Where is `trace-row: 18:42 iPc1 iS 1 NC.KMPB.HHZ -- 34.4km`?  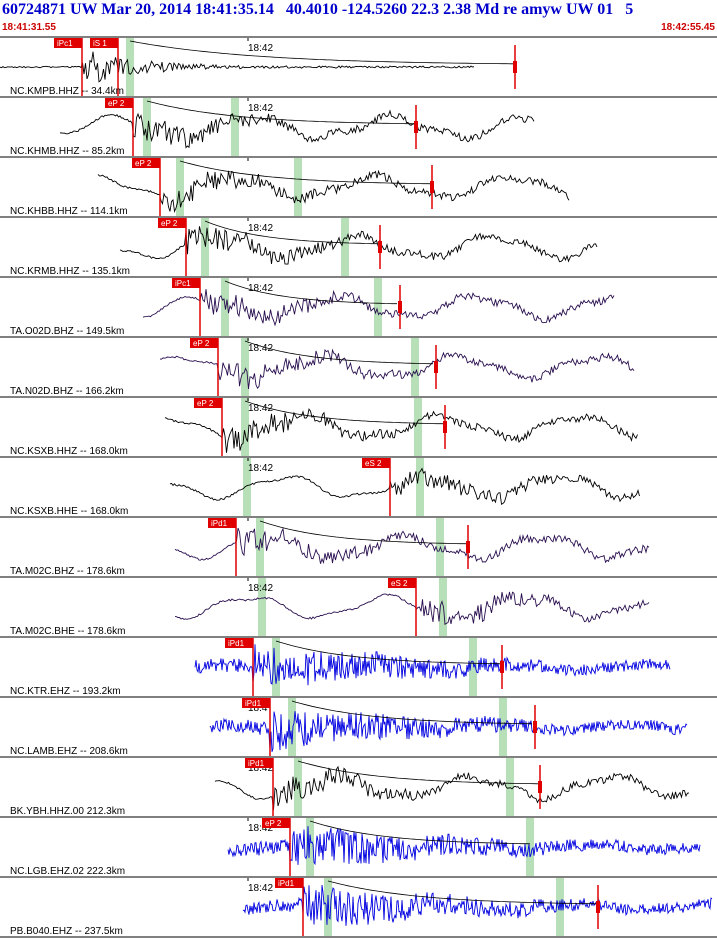 trace-row: 18:42 iPc1 iS 1 NC.KMPB.HHZ -- 34.4km is located at coordinates (358, 66).